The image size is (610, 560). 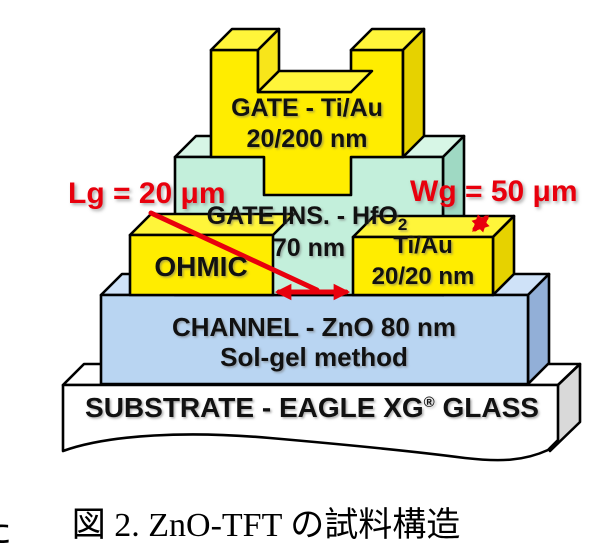 What do you see at coordinates (307, 108) in the screenshot?
I see `gate-label-line1: GATE - Ti/Au` at bounding box center [307, 108].